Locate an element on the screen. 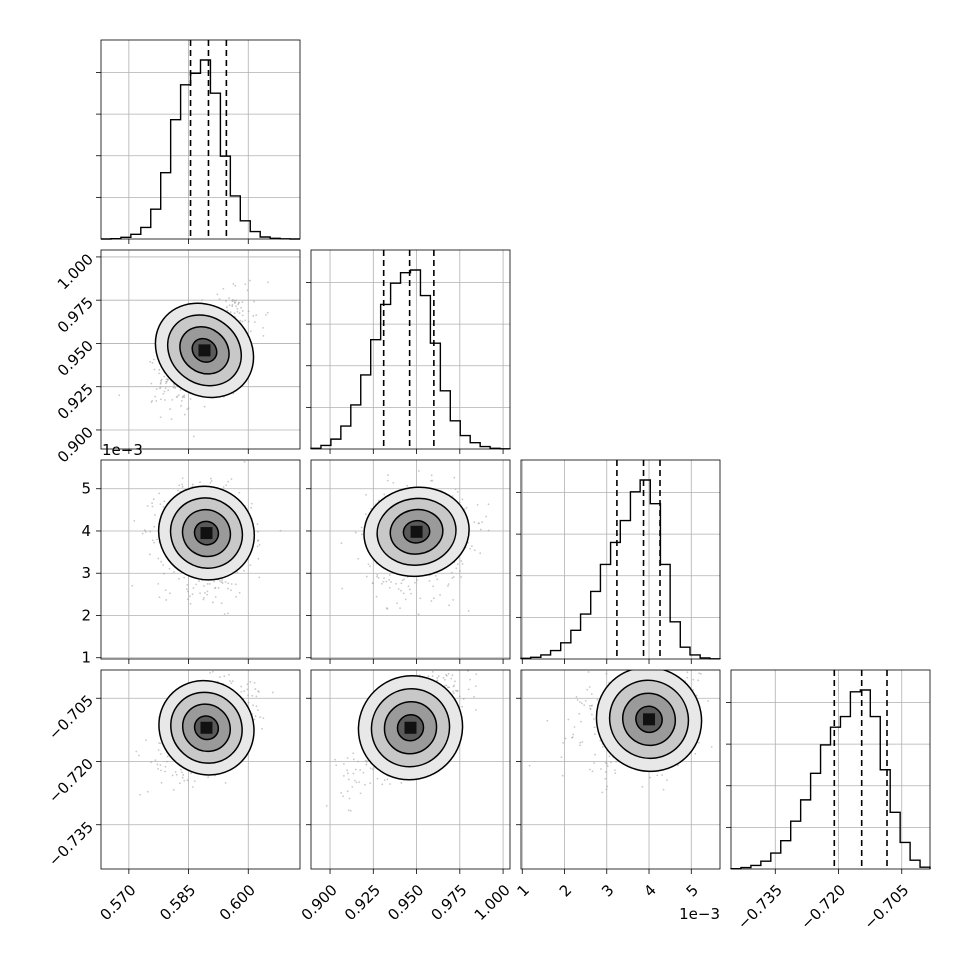 Image resolution: width=970 pixels, height=974 pixels. histogram-step is located at coordinates (830, 779).